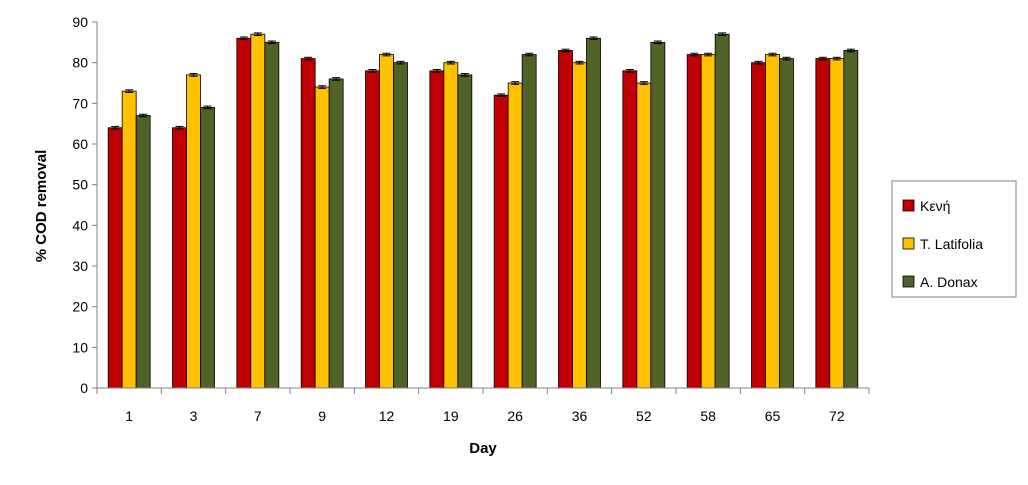 The height and width of the screenshot is (485, 1028). What do you see at coordinates (451, 416) in the screenshot?
I see `x-tick-label: 19` at bounding box center [451, 416].